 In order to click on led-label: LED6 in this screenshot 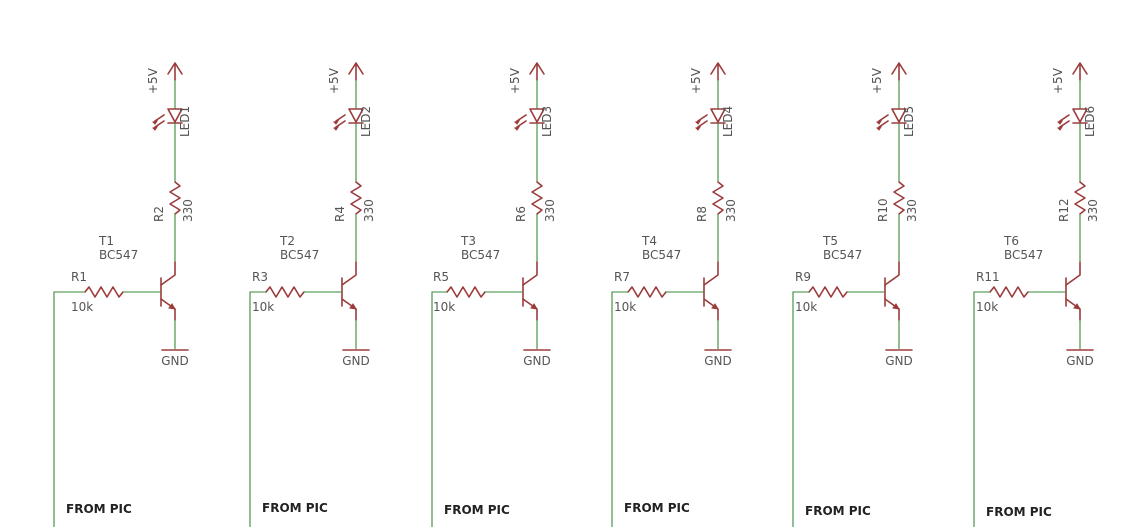, I will do `click(1090, 121)`.